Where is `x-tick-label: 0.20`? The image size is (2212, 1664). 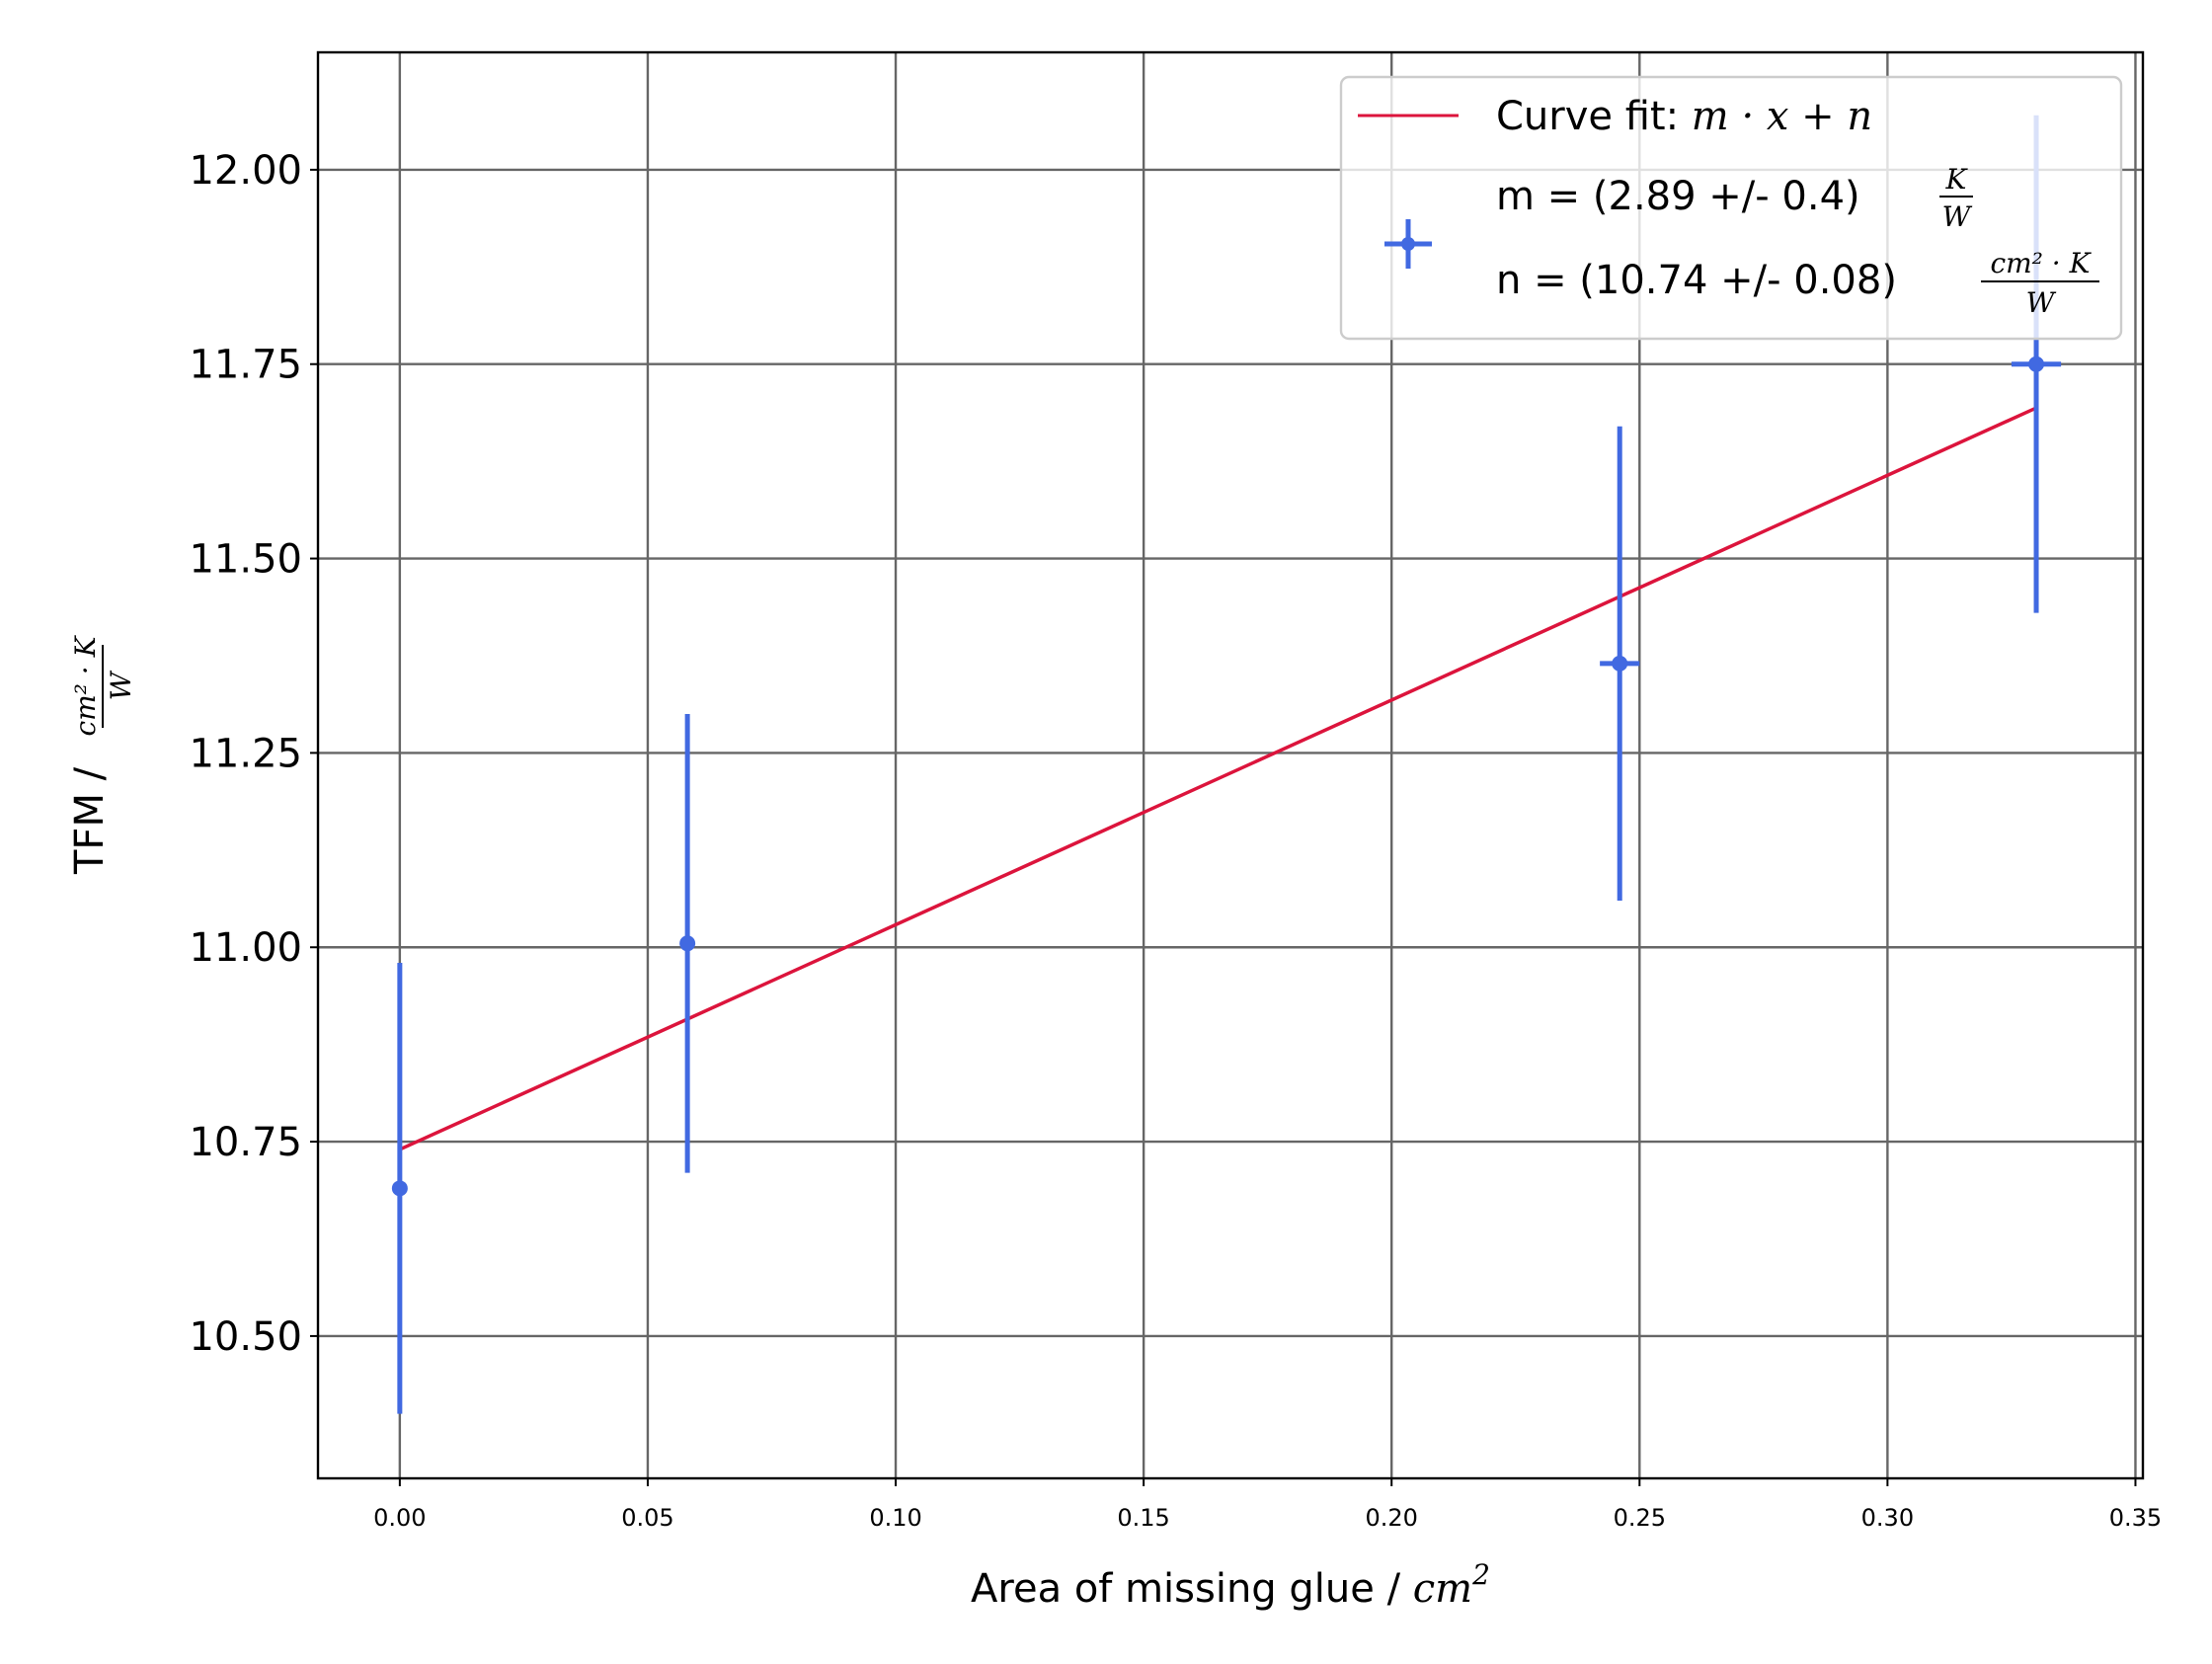
x-tick-label: 0.20 is located at coordinates (1391, 1518).